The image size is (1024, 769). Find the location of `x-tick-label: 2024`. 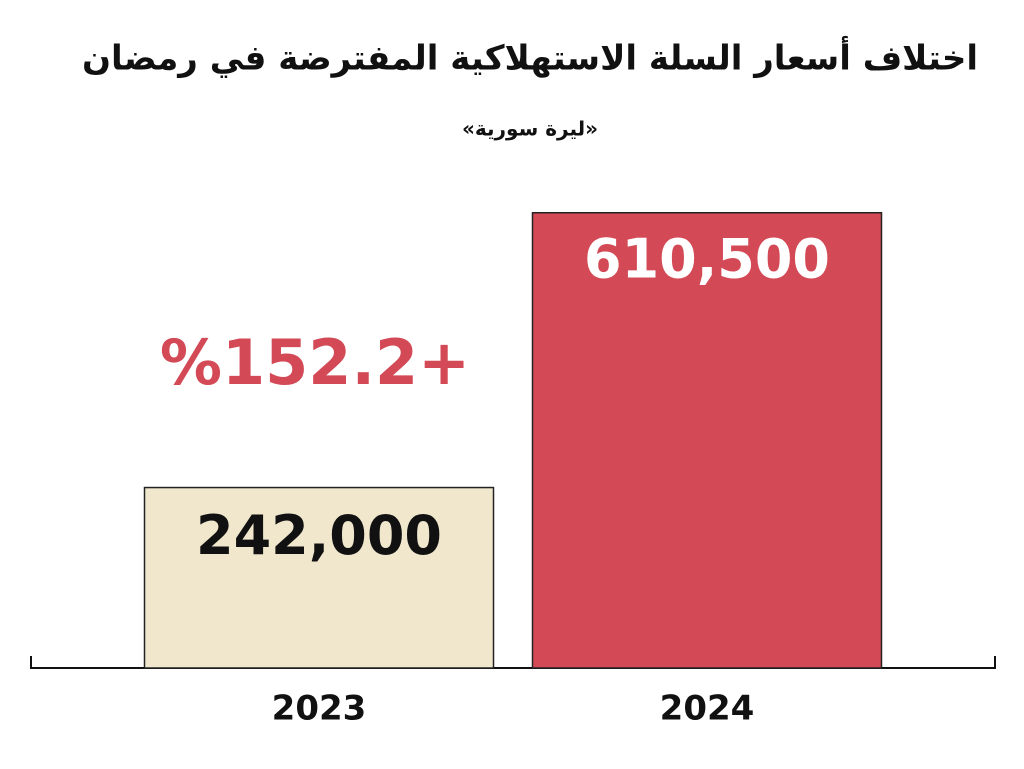

x-tick-label: 2024 is located at coordinates (707, 709).